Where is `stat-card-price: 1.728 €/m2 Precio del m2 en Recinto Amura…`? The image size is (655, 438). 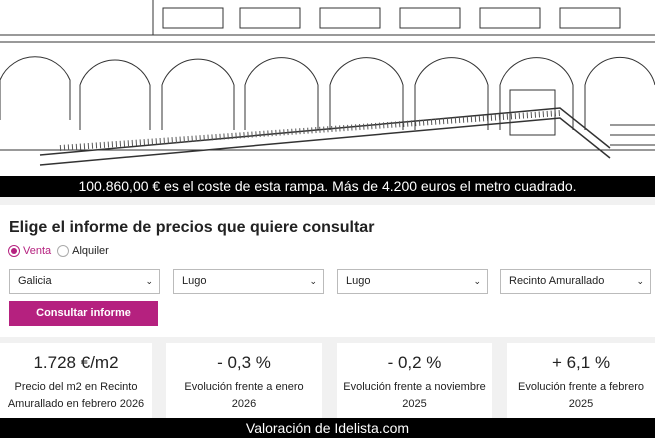
stat-card-price: 1.728 €/m2 Precio del m2 en Recinto Amura… is located at coordinates (76, 380).